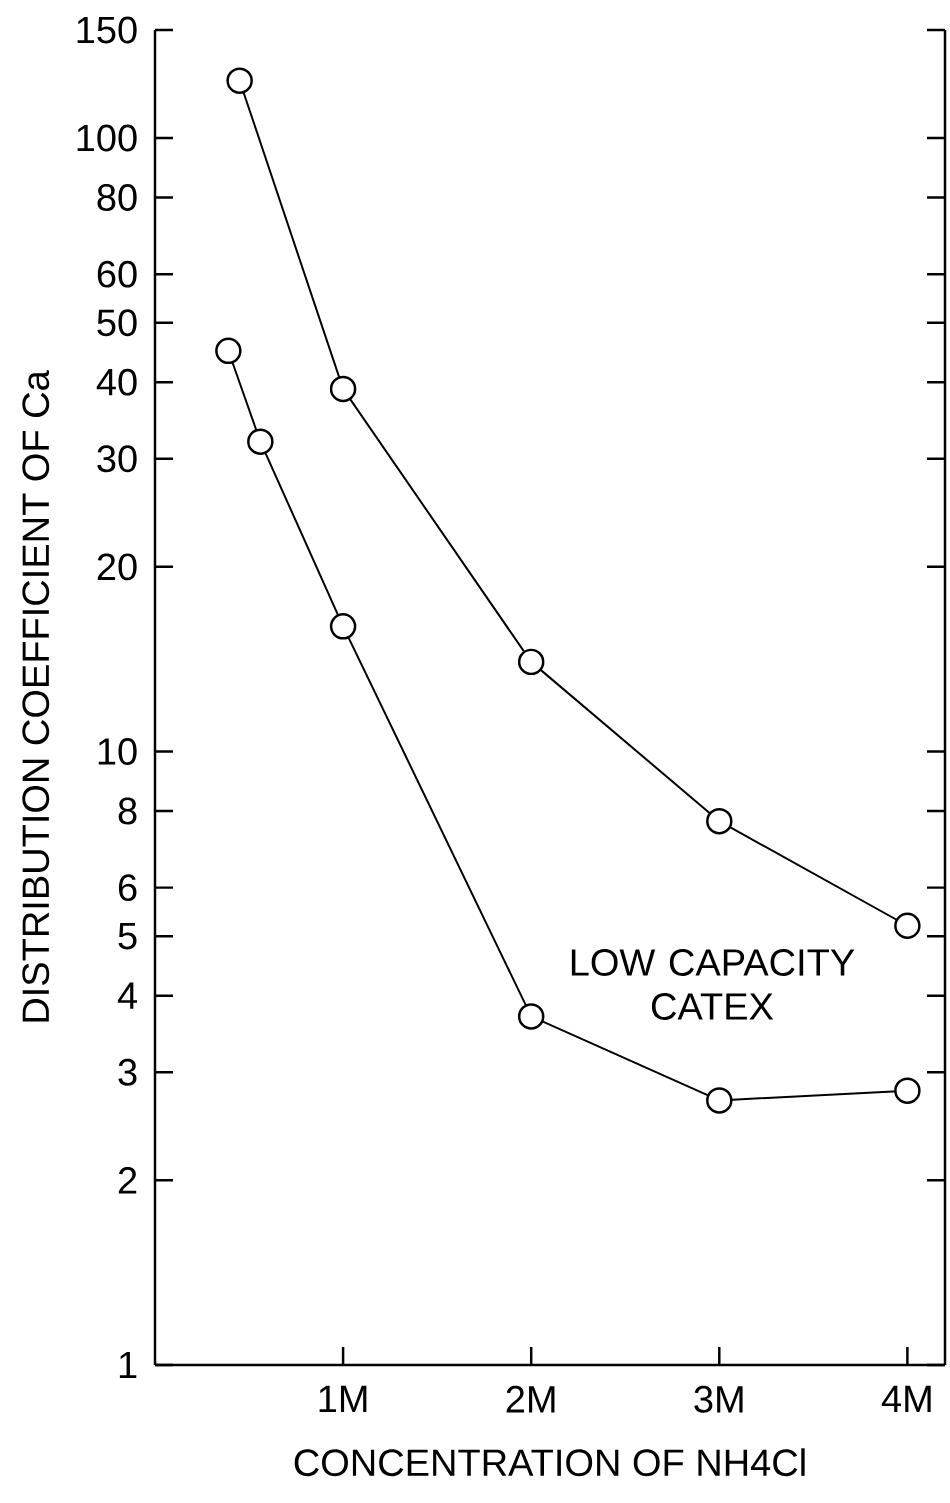 This screenshot has height=1503, width=950. Describe the element at coordinates (127, 1072) in the screenshot. I see `y-tick-label: 3` at that location.